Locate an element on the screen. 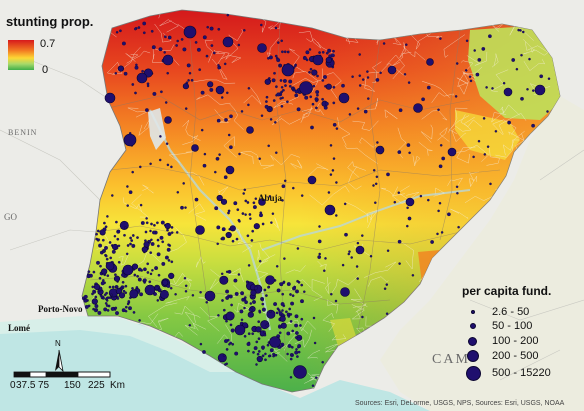 This screenshot has width=584, height=411. scale-label-150: 150 is located at coordinates (72, 385).